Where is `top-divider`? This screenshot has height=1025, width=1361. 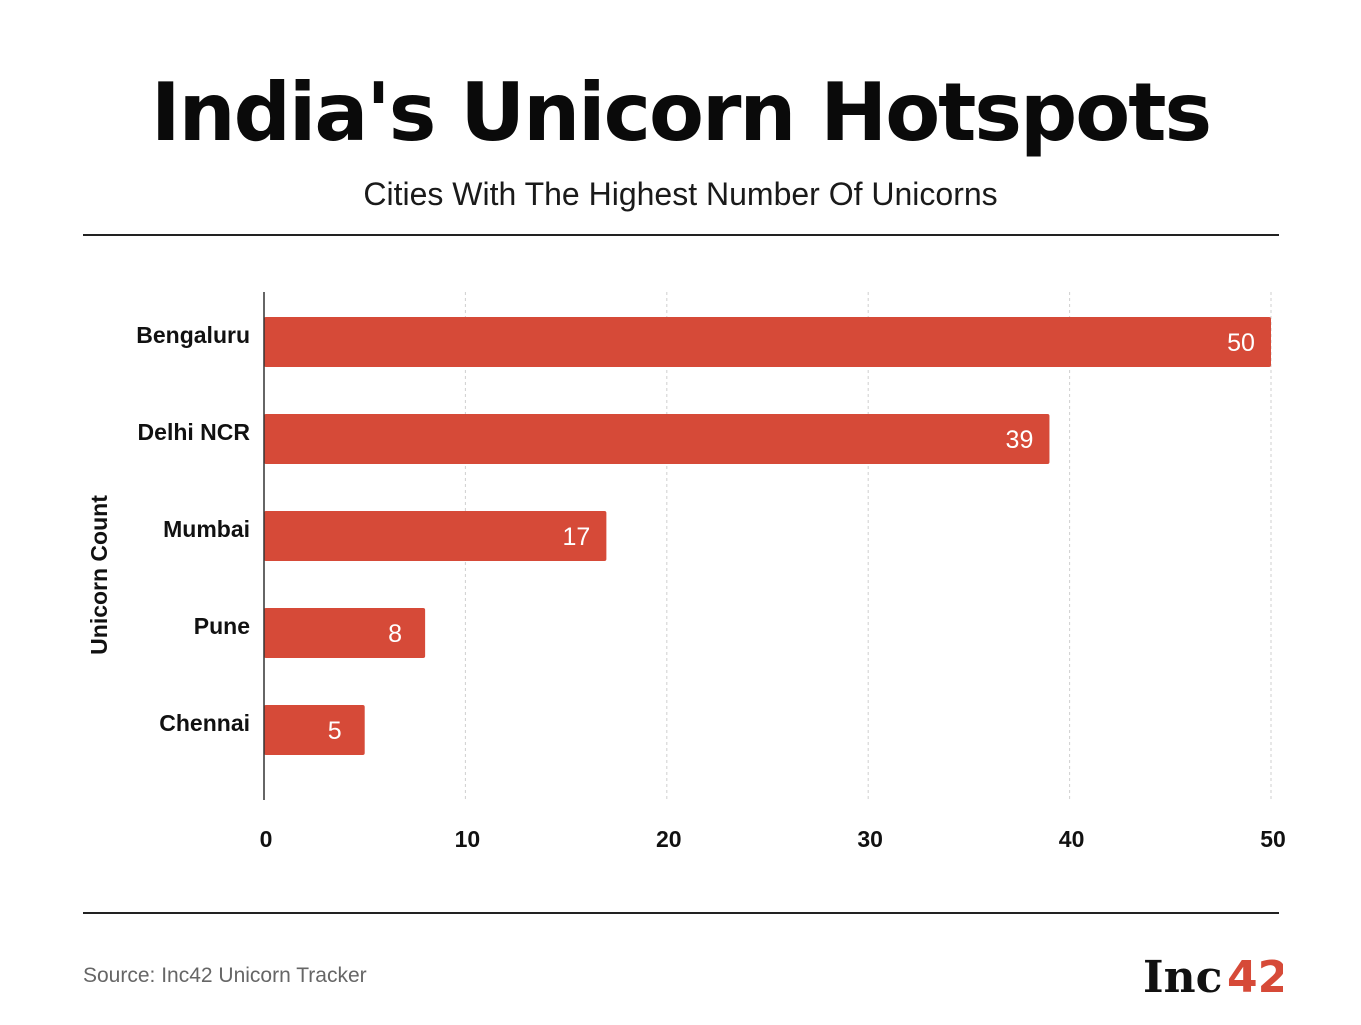 top-divider is located at coordinates (681, 235).